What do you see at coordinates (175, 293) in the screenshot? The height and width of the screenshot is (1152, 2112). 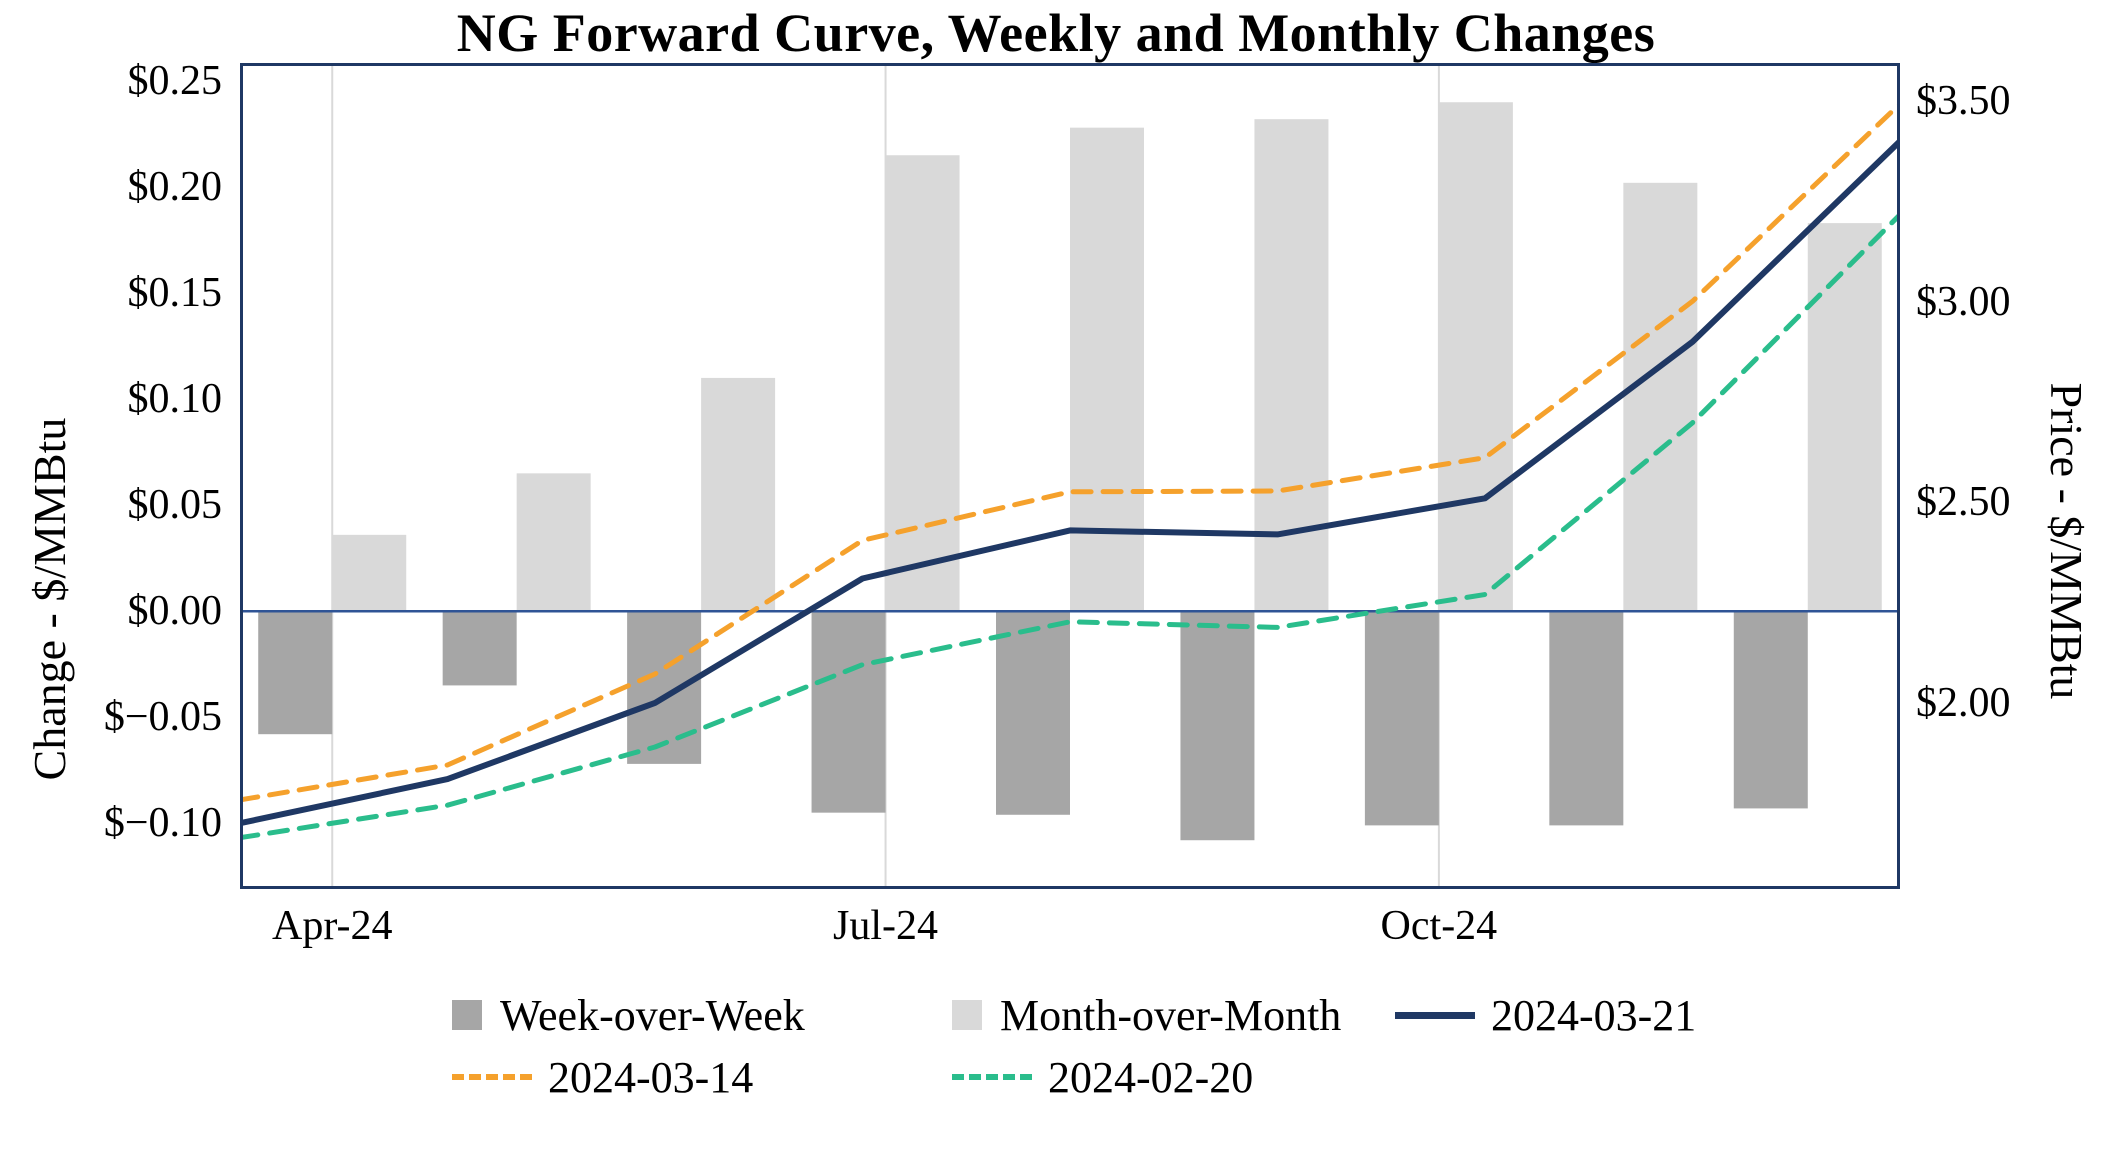 I see `left-axis-tick: $0.15` at bounding box center [175, 293].